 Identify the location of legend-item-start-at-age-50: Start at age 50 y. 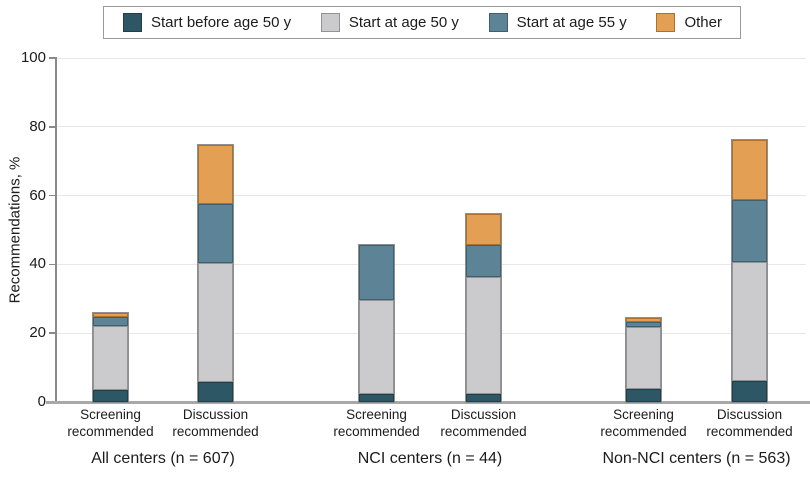
(389, 22).